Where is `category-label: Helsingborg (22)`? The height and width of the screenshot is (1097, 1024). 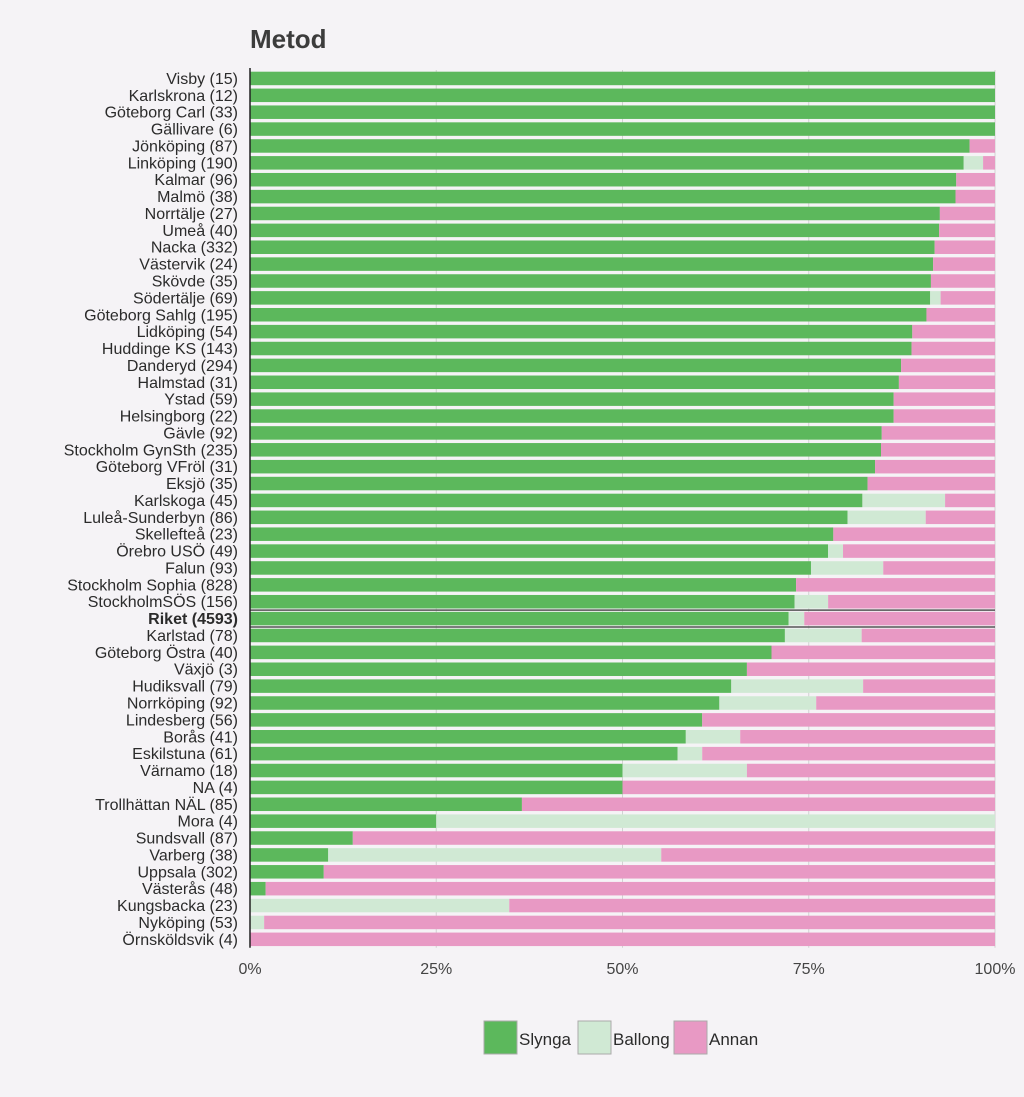
category-label: Helsingborg (22) is located at coordinates (179, 417).